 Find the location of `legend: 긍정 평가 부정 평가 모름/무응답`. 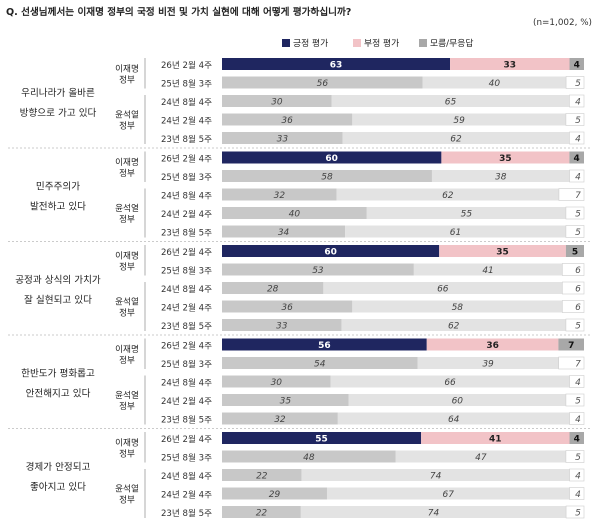

legend: 긍정 평가 부정 평가 모름/무응답 is located at coordinates (300, 43).